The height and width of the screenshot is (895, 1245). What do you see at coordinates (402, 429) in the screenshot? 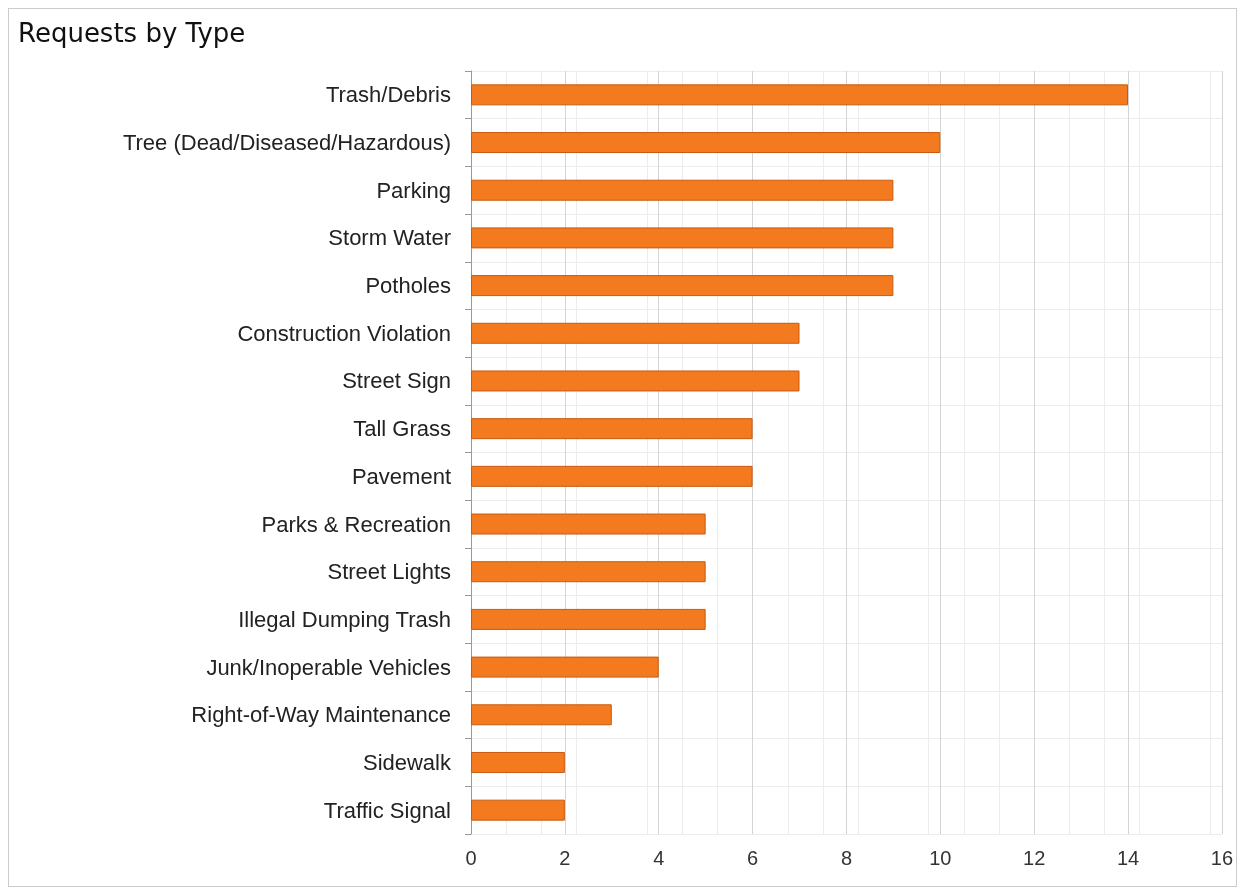
I see `y-tick-label: Tall Grass` at bounding box center [402, 429].